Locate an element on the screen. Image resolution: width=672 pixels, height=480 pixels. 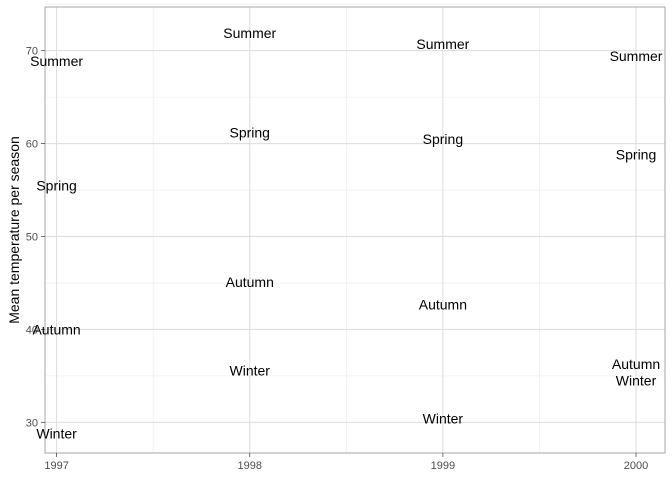
x-tick-label: 1999 is located at coordinates (443, 466).